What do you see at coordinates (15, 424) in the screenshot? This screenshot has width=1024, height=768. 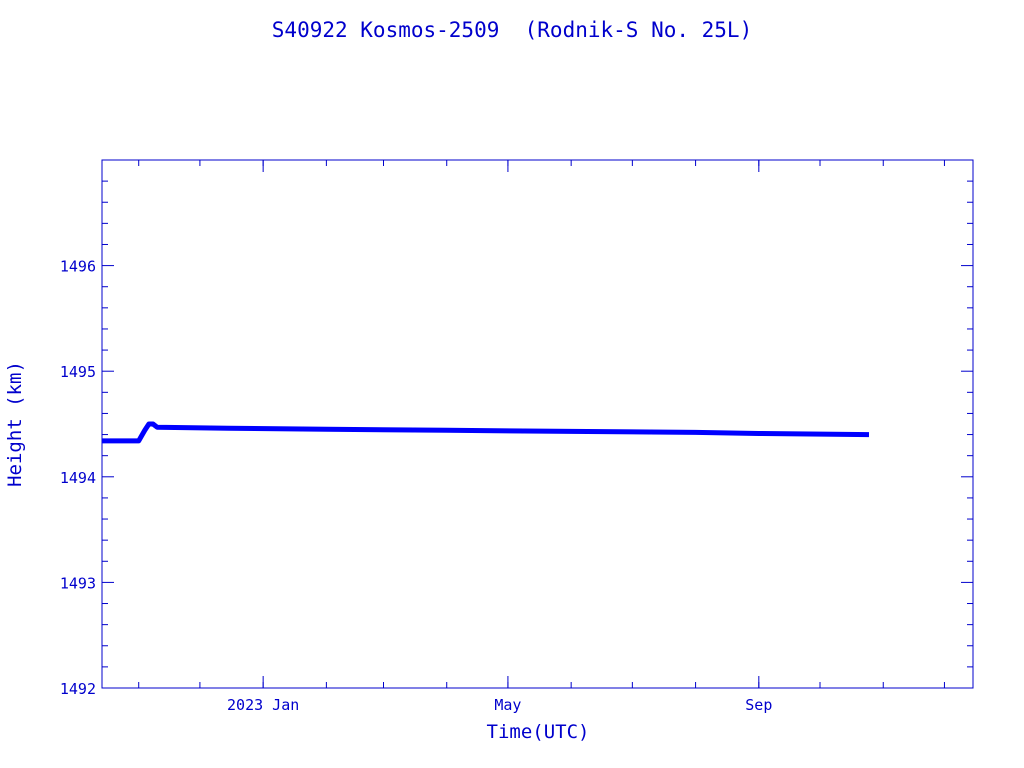 I see `y-axis-label: Height (km)` at bounding box center [15, 424].